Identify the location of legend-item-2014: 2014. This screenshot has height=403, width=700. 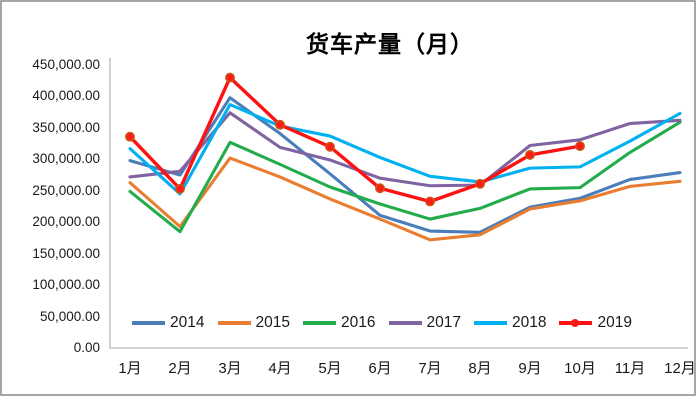
(168, 323).